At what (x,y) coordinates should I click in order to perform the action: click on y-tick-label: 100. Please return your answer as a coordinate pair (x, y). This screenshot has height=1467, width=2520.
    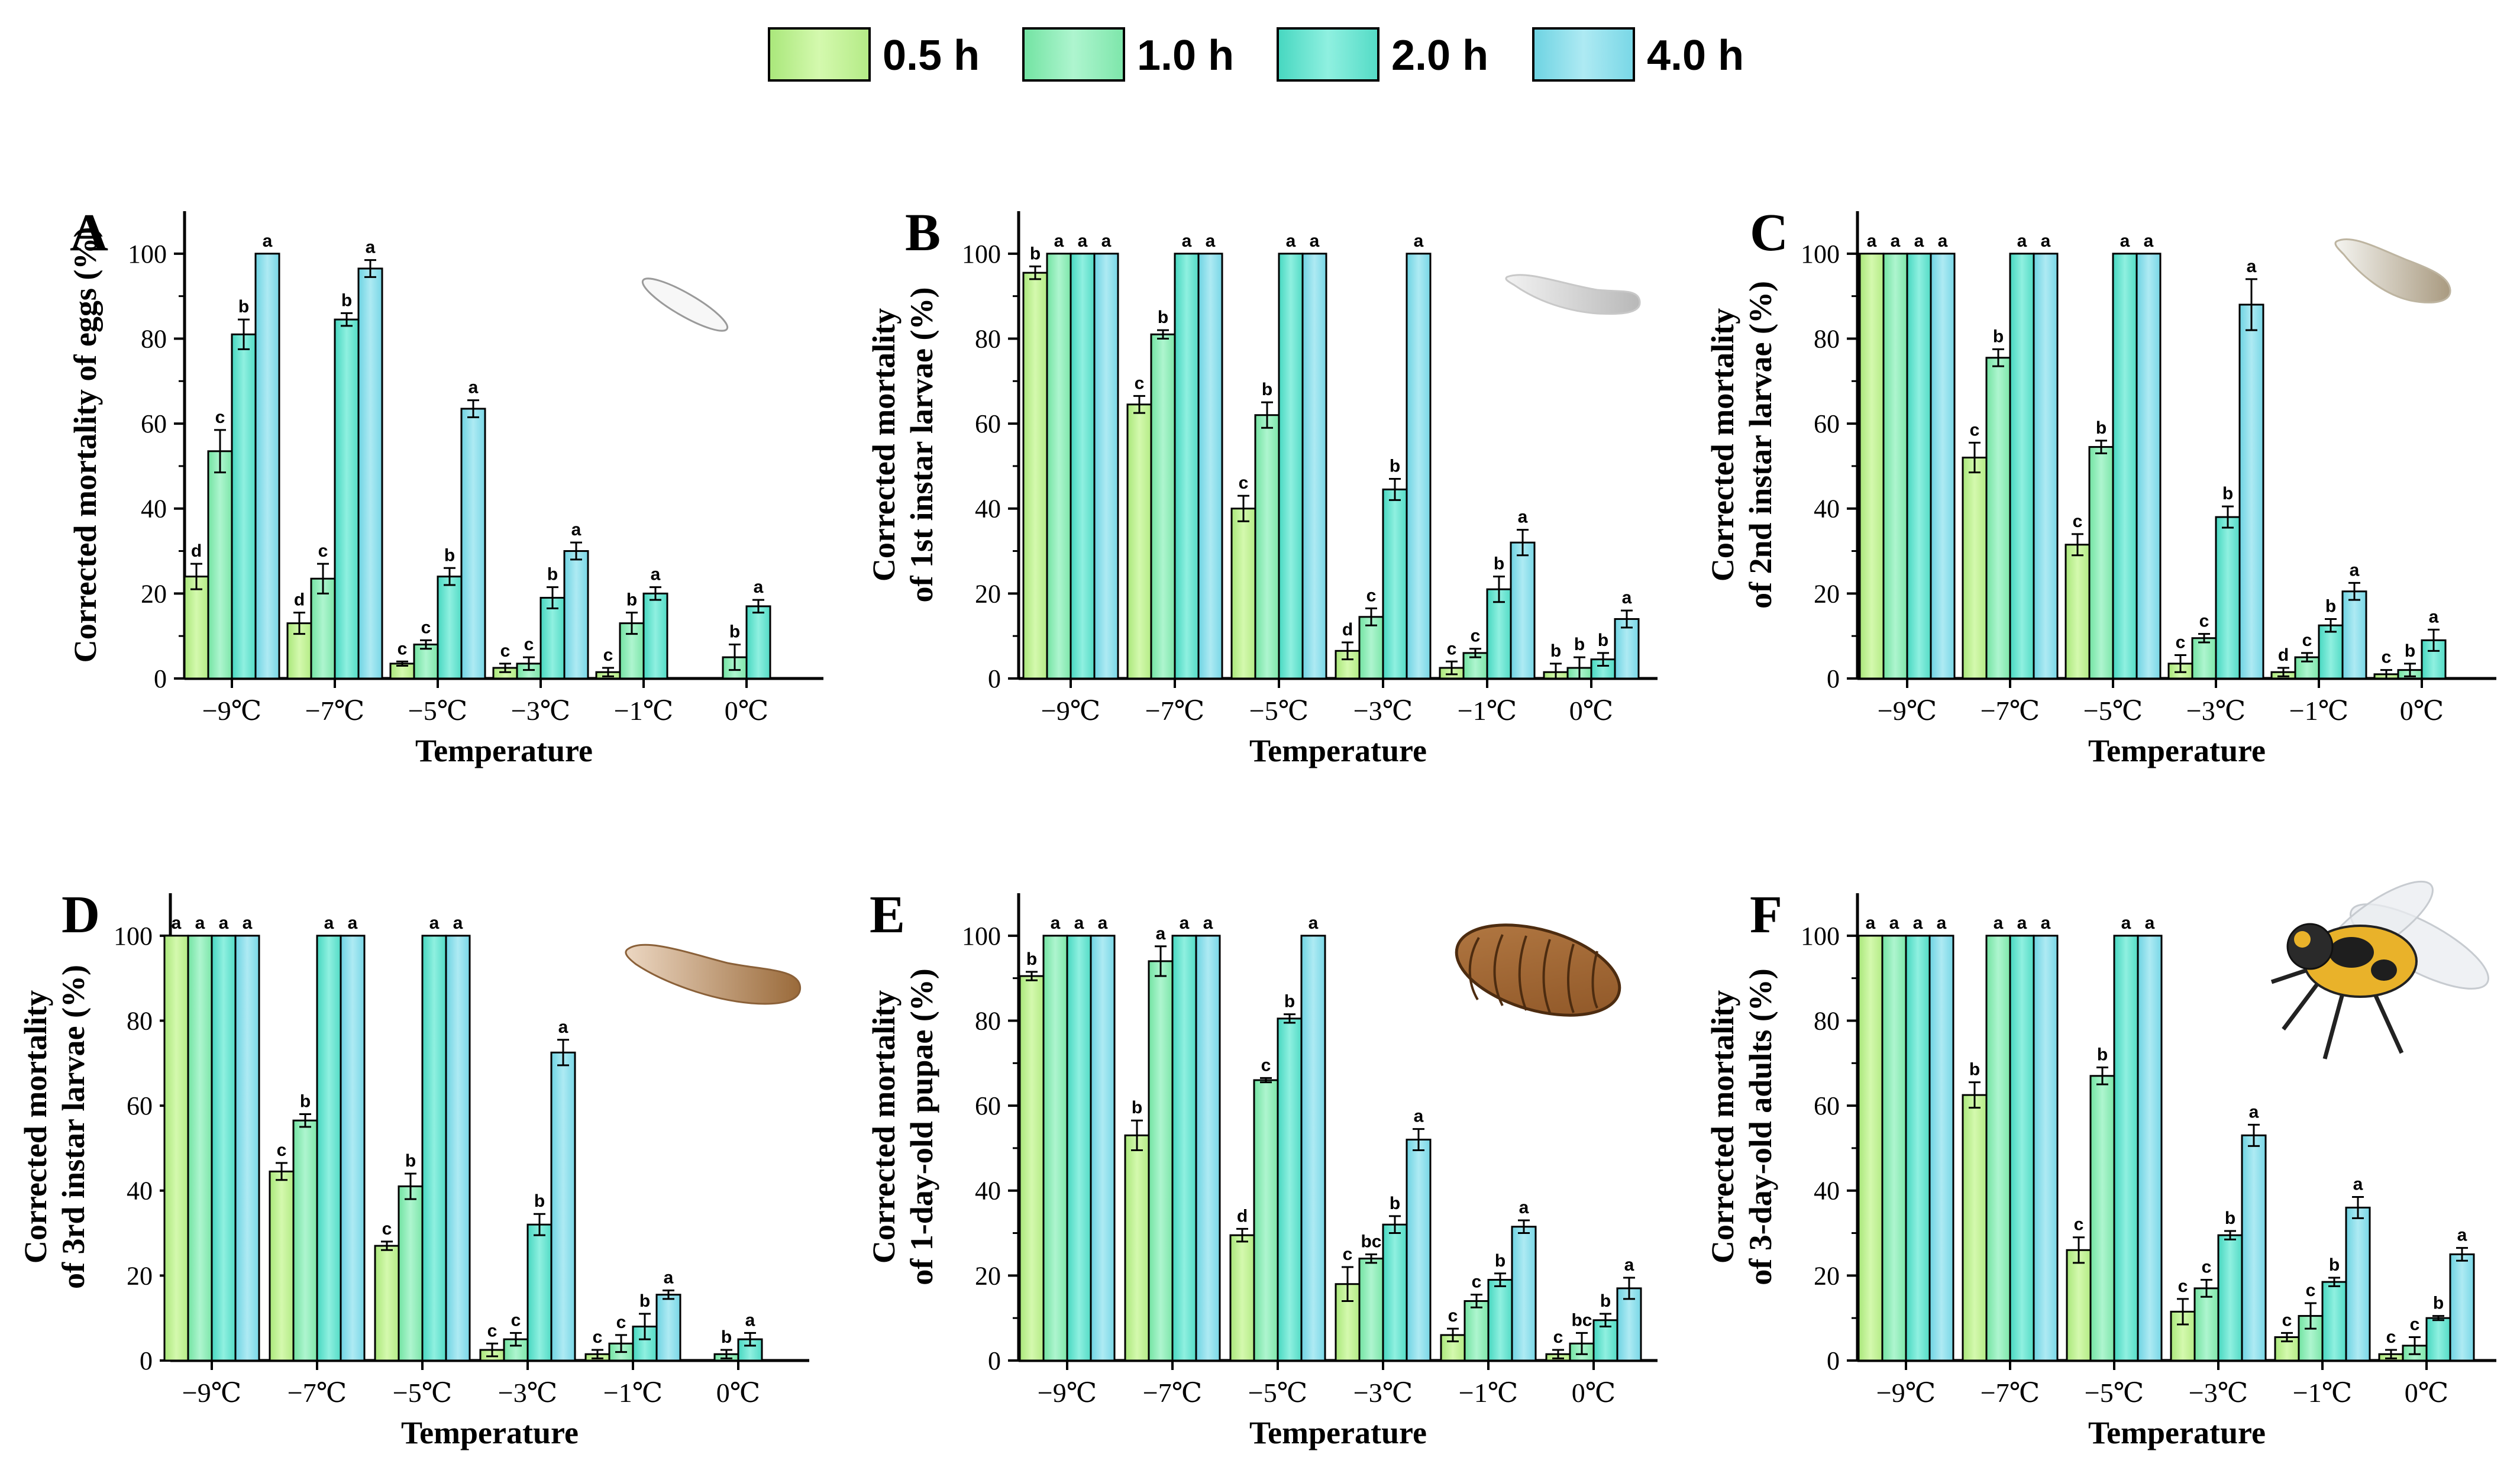
    Looking at the image, I should click on (1820, 936).